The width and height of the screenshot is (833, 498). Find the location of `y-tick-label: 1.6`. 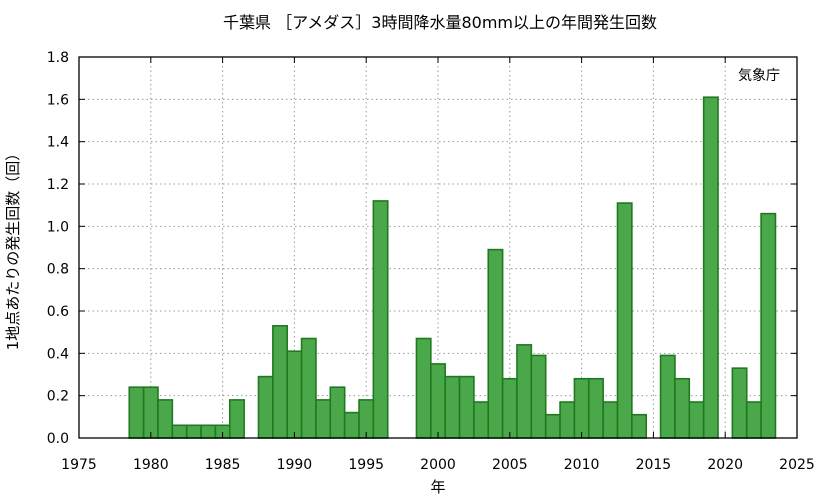

y-tick-label: 1.6 is located at coordinates (58, 100).